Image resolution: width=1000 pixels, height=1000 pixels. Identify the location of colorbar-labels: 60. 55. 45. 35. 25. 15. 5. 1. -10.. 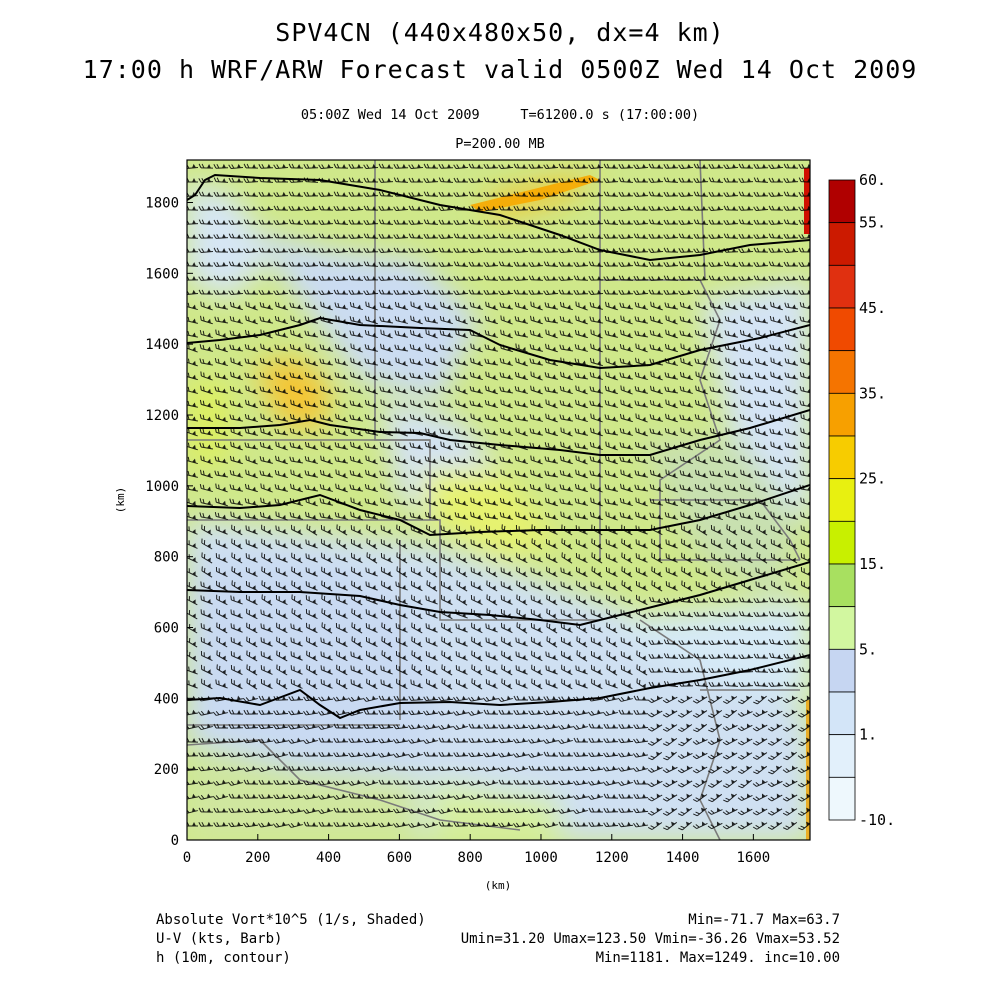
(877, 500).